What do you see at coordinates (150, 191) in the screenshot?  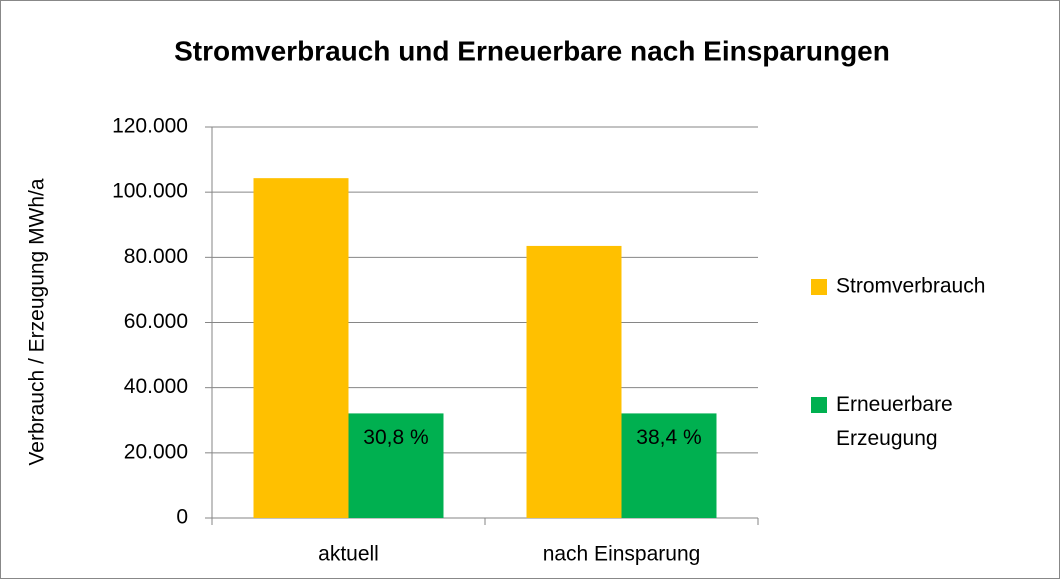 I see `y-tick-label: 100.000` at bounding box center [150, 191].